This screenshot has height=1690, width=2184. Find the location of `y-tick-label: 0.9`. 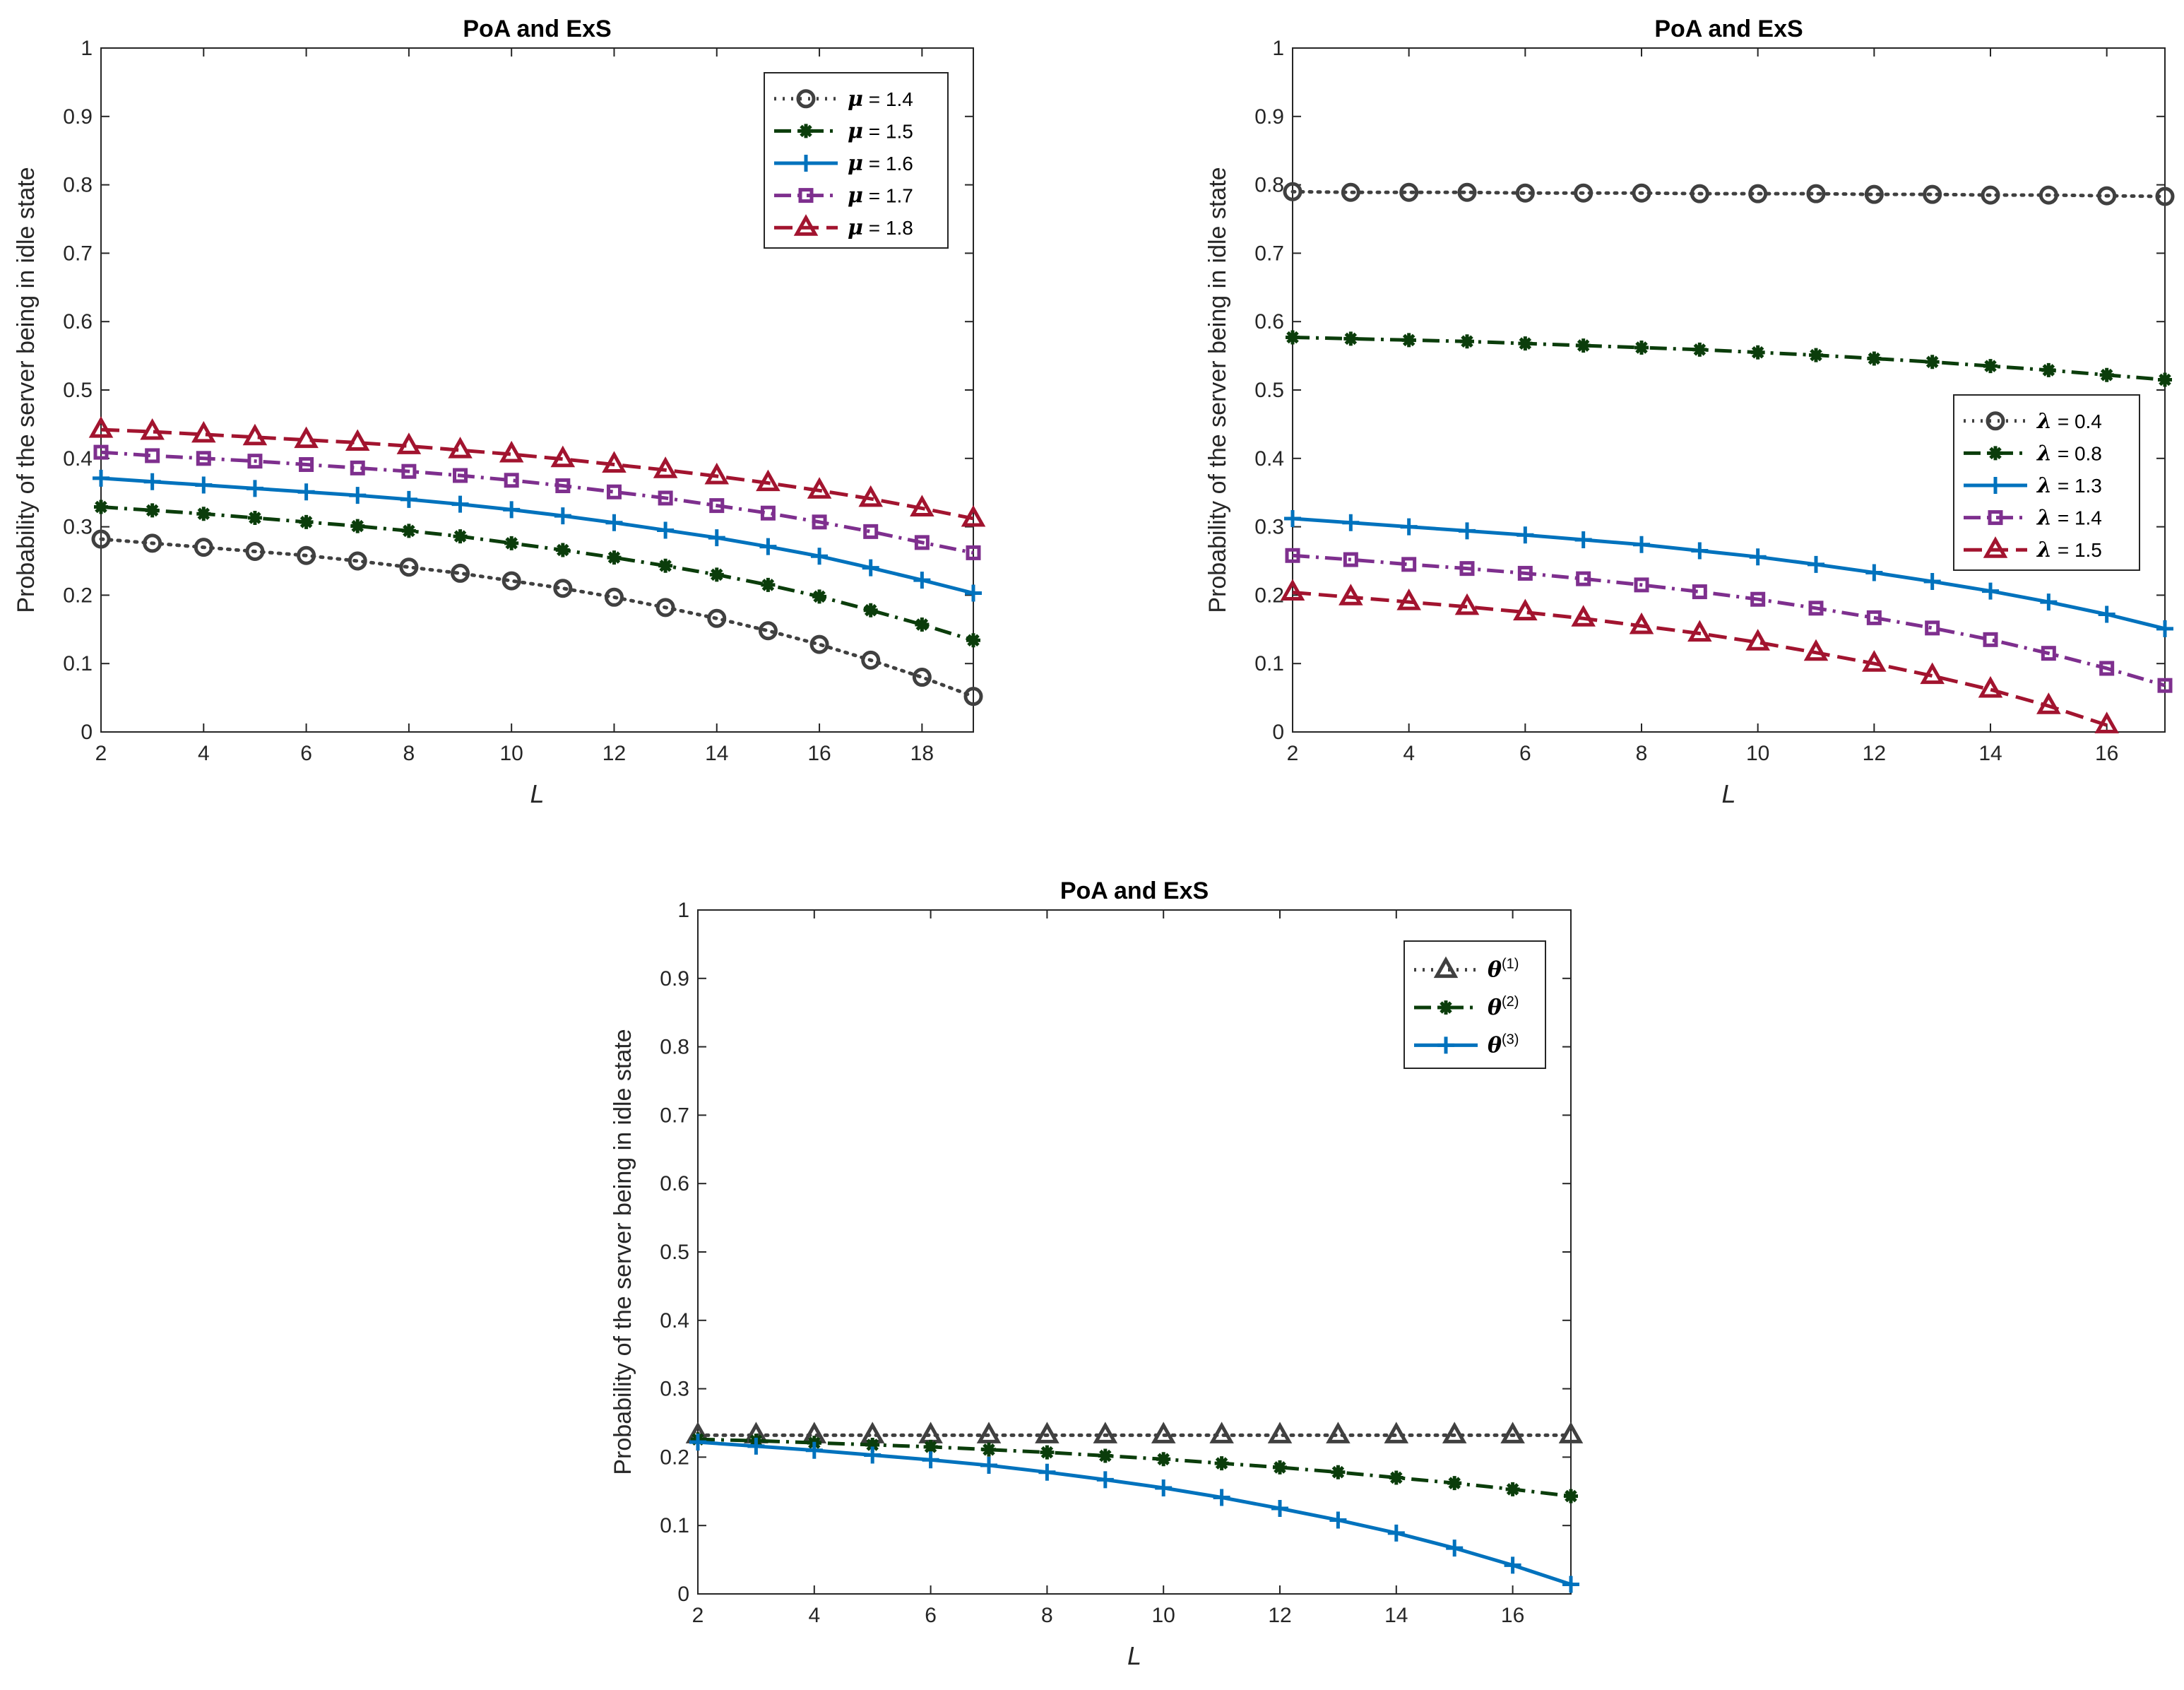

y-tick-label: 0.9 is located at coordinates (674, 979).